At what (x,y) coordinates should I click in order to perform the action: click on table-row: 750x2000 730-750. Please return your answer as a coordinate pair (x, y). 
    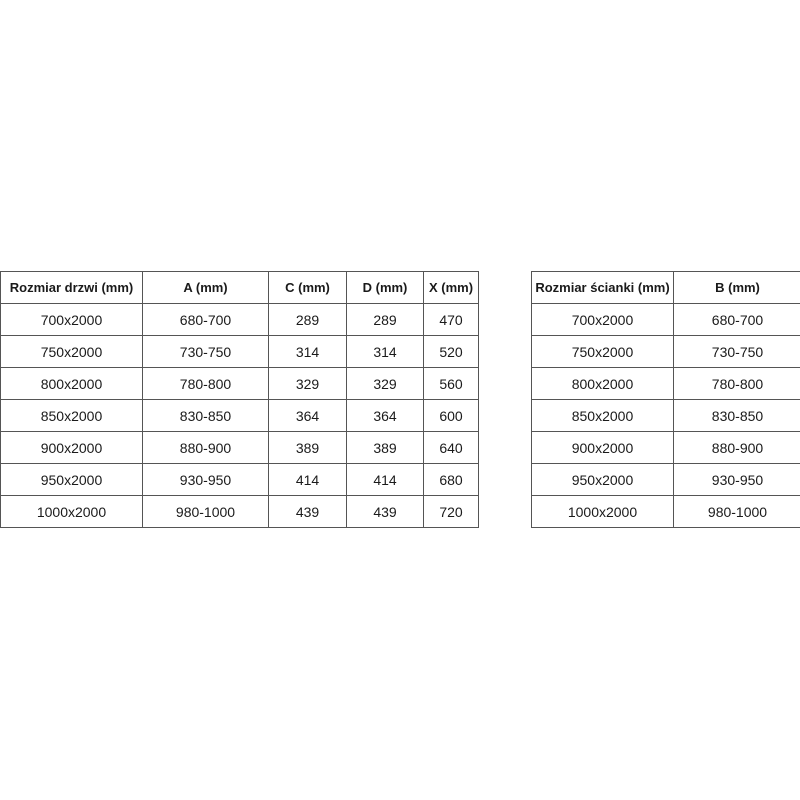
    Looking at the image, I should click on (665, 351).